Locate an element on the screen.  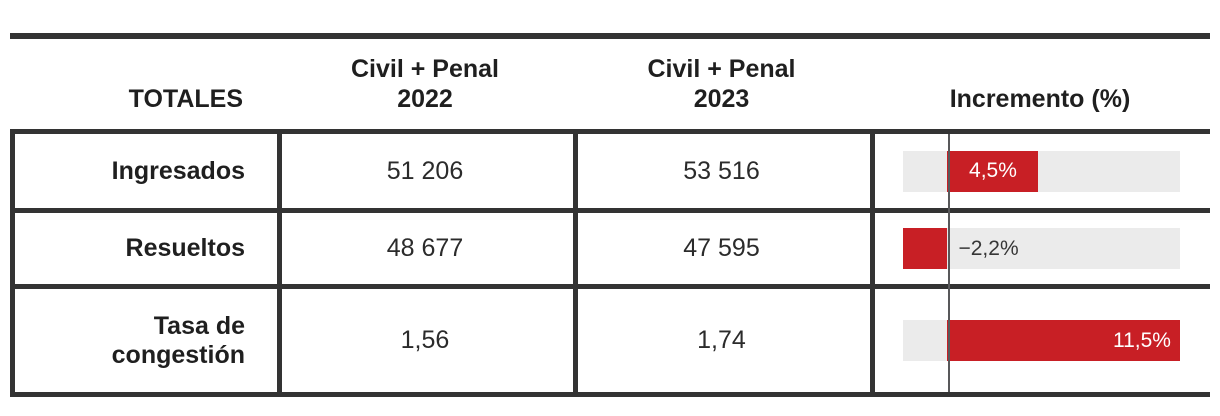
value-2022: 48 677 is located at coordinates (425, 248).